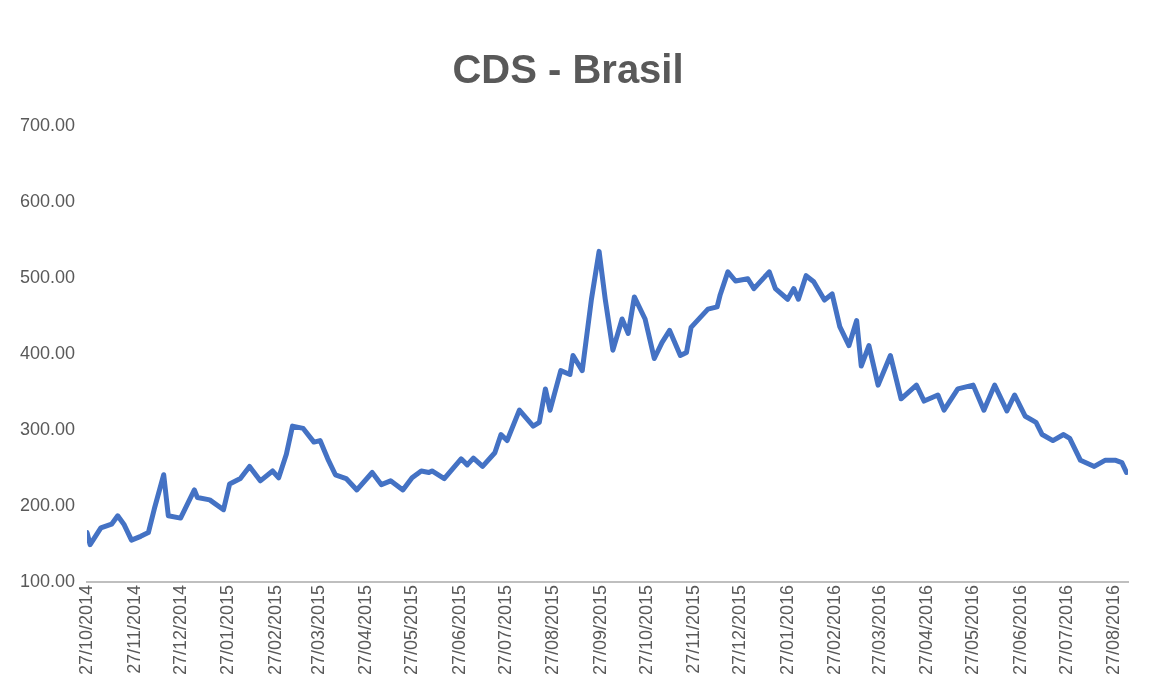  What do you see at coordinates (739, 630) in the screenshot?
I see `x-tick-label: 27/12/2015` at bounding box center [739, 630].